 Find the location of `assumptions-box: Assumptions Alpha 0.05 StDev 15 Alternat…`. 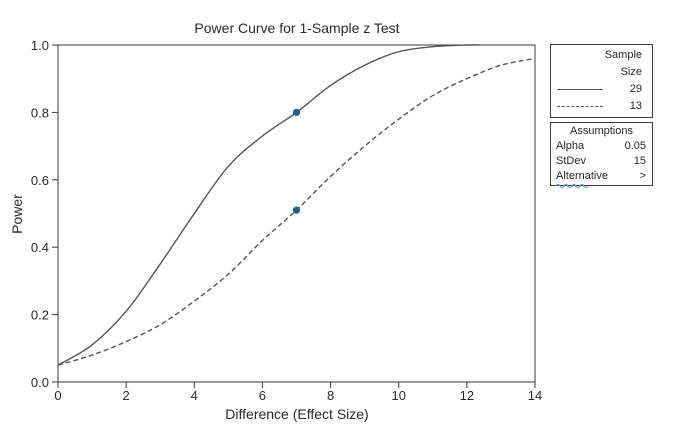

assumptions-box: Assumptions Alpha 0.05 StDev 15 Alternat… is located at coordinates (601, 154).